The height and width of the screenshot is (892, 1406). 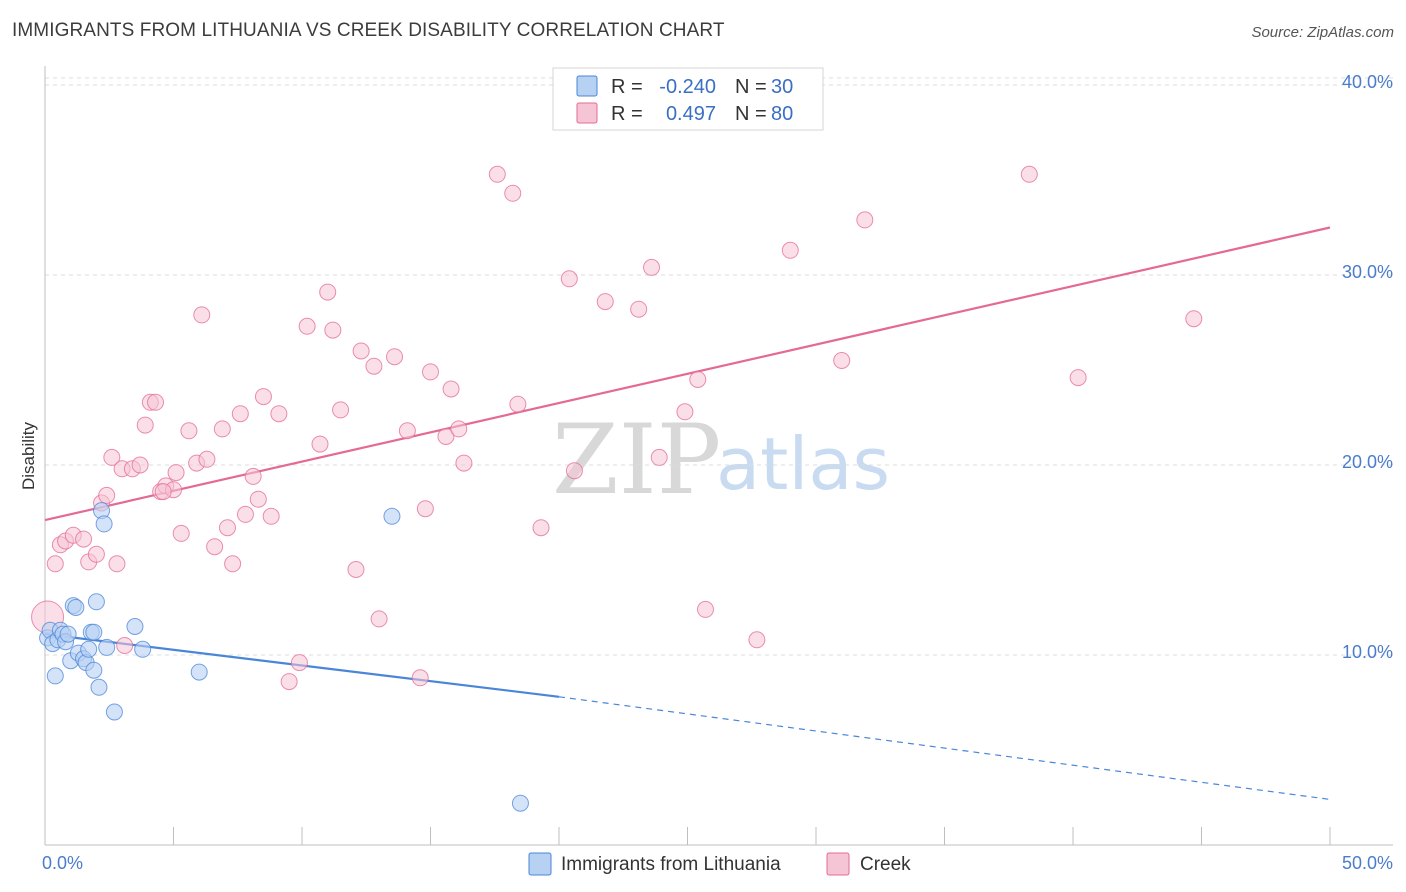 What do you see at coordinates (1322, 32) in the screenshot?
I see `source-credit: Source: ZipAtlas.com` at bounding box center [1322, 32].